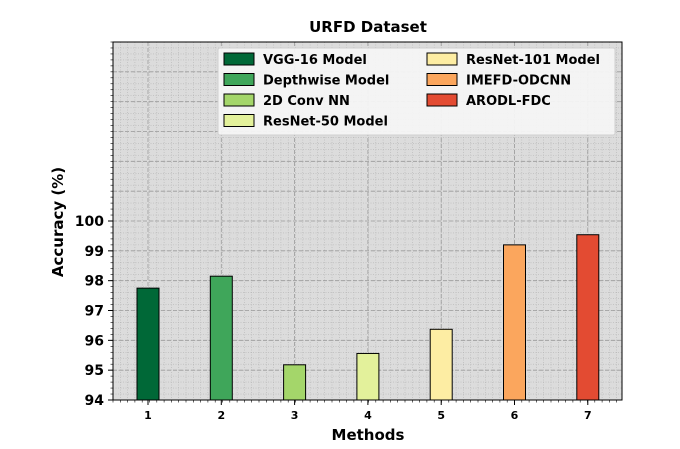  I want to click on chart-title: URFD Dataset, so click(368, 27).